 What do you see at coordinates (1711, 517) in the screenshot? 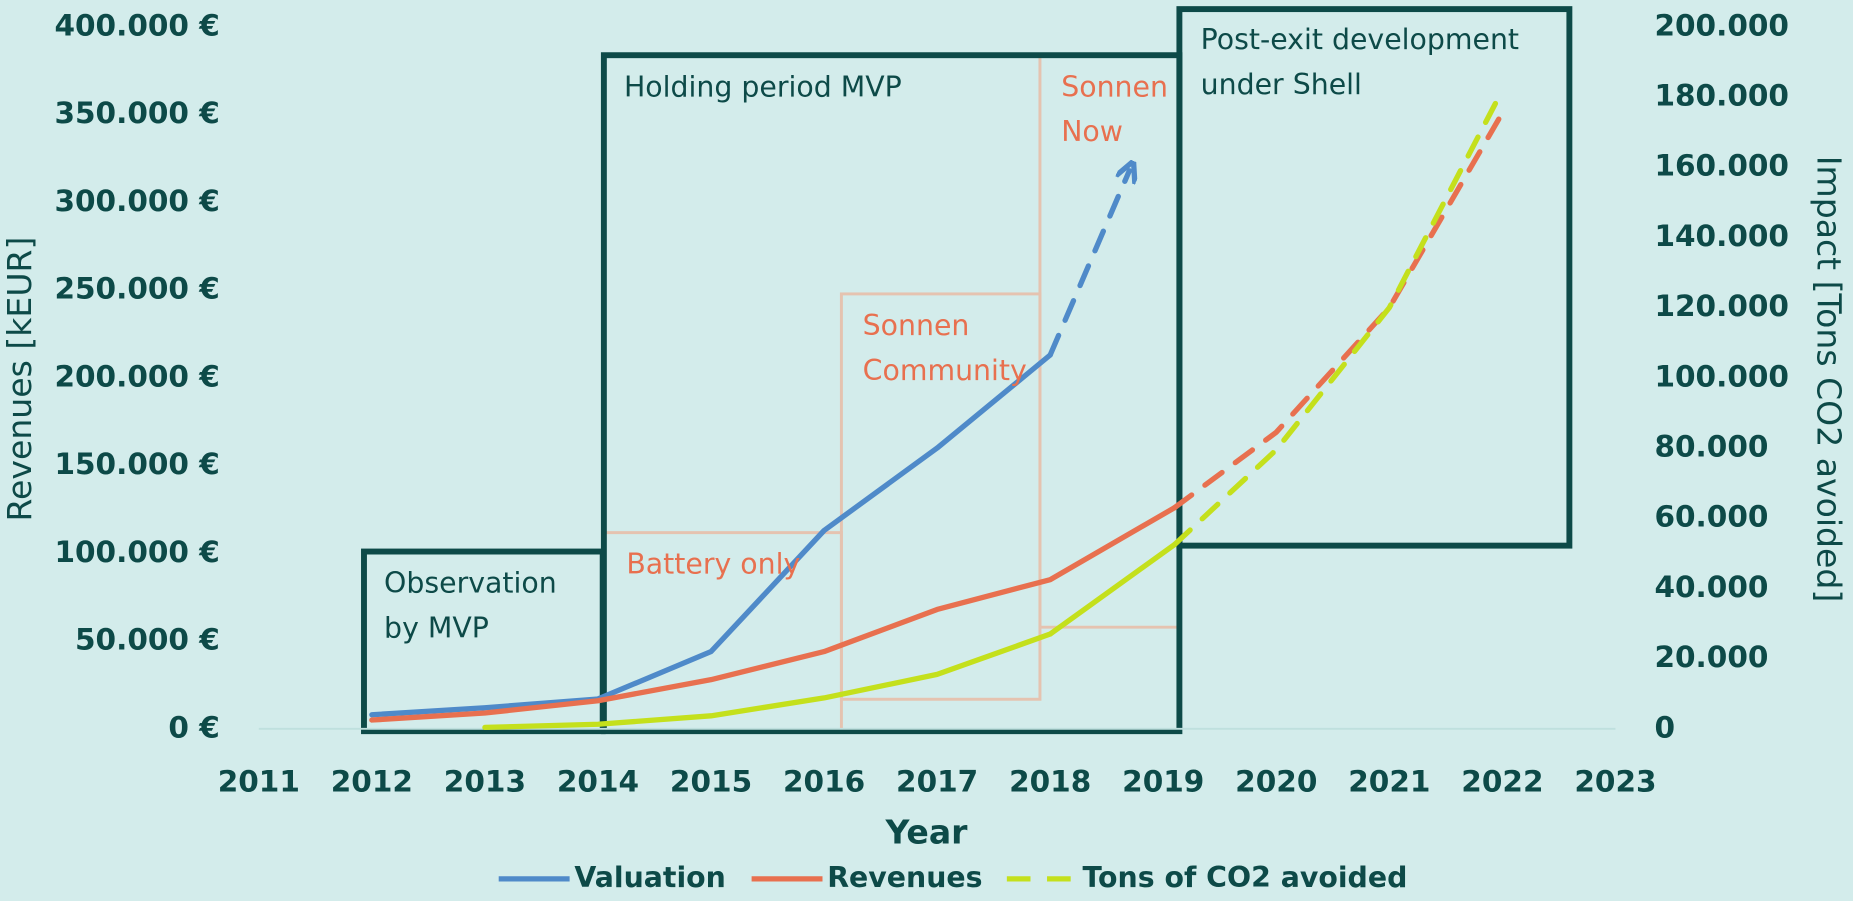
I see `y2-tick-label: 60.000` at bounding box center [1711, 517].